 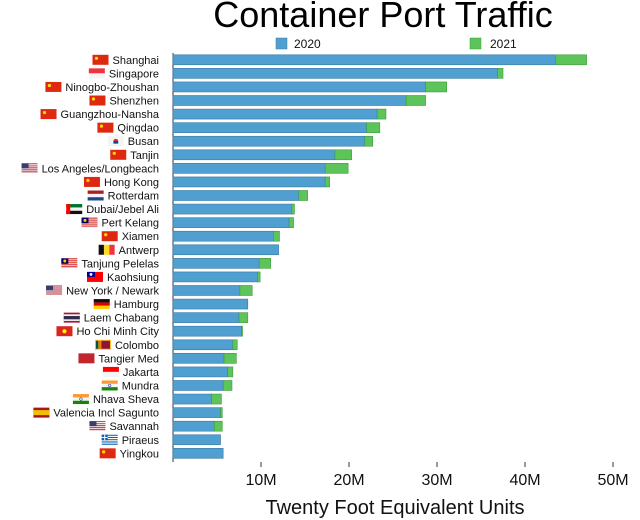 I want to click on flag-icon-id, so click(x=110, y=371).